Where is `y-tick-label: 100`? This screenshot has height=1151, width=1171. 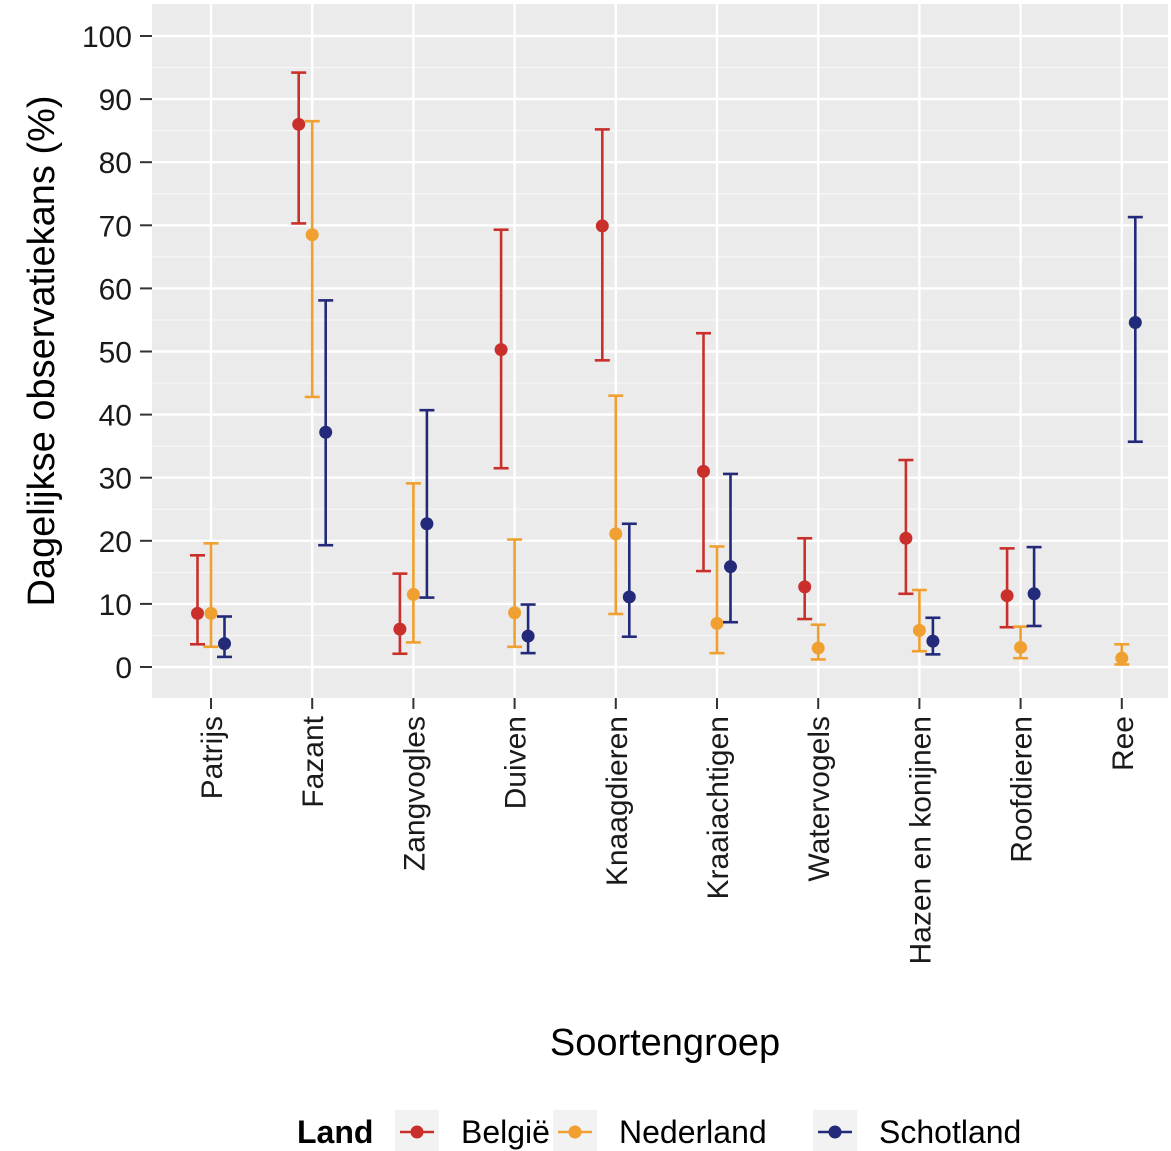 y-tick-label: 100 is located at coordinates (107, 37).